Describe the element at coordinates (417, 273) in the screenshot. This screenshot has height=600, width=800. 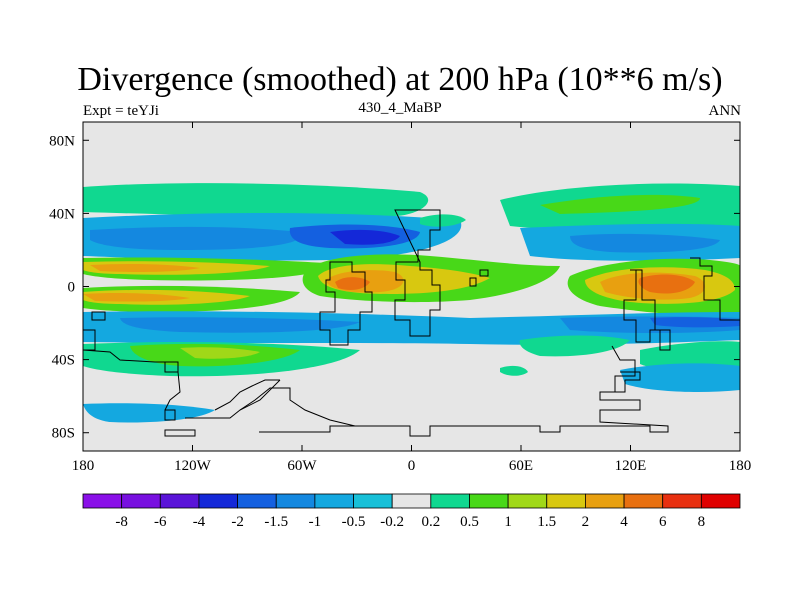
I see `coast-africa` at that location.